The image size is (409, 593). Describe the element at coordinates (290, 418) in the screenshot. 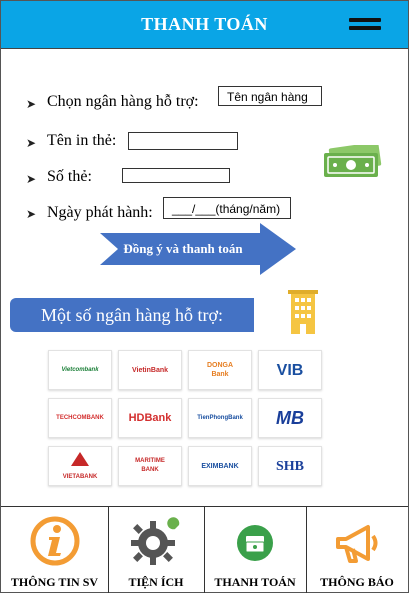

I see `bank-logo-mb: MB` at that location.